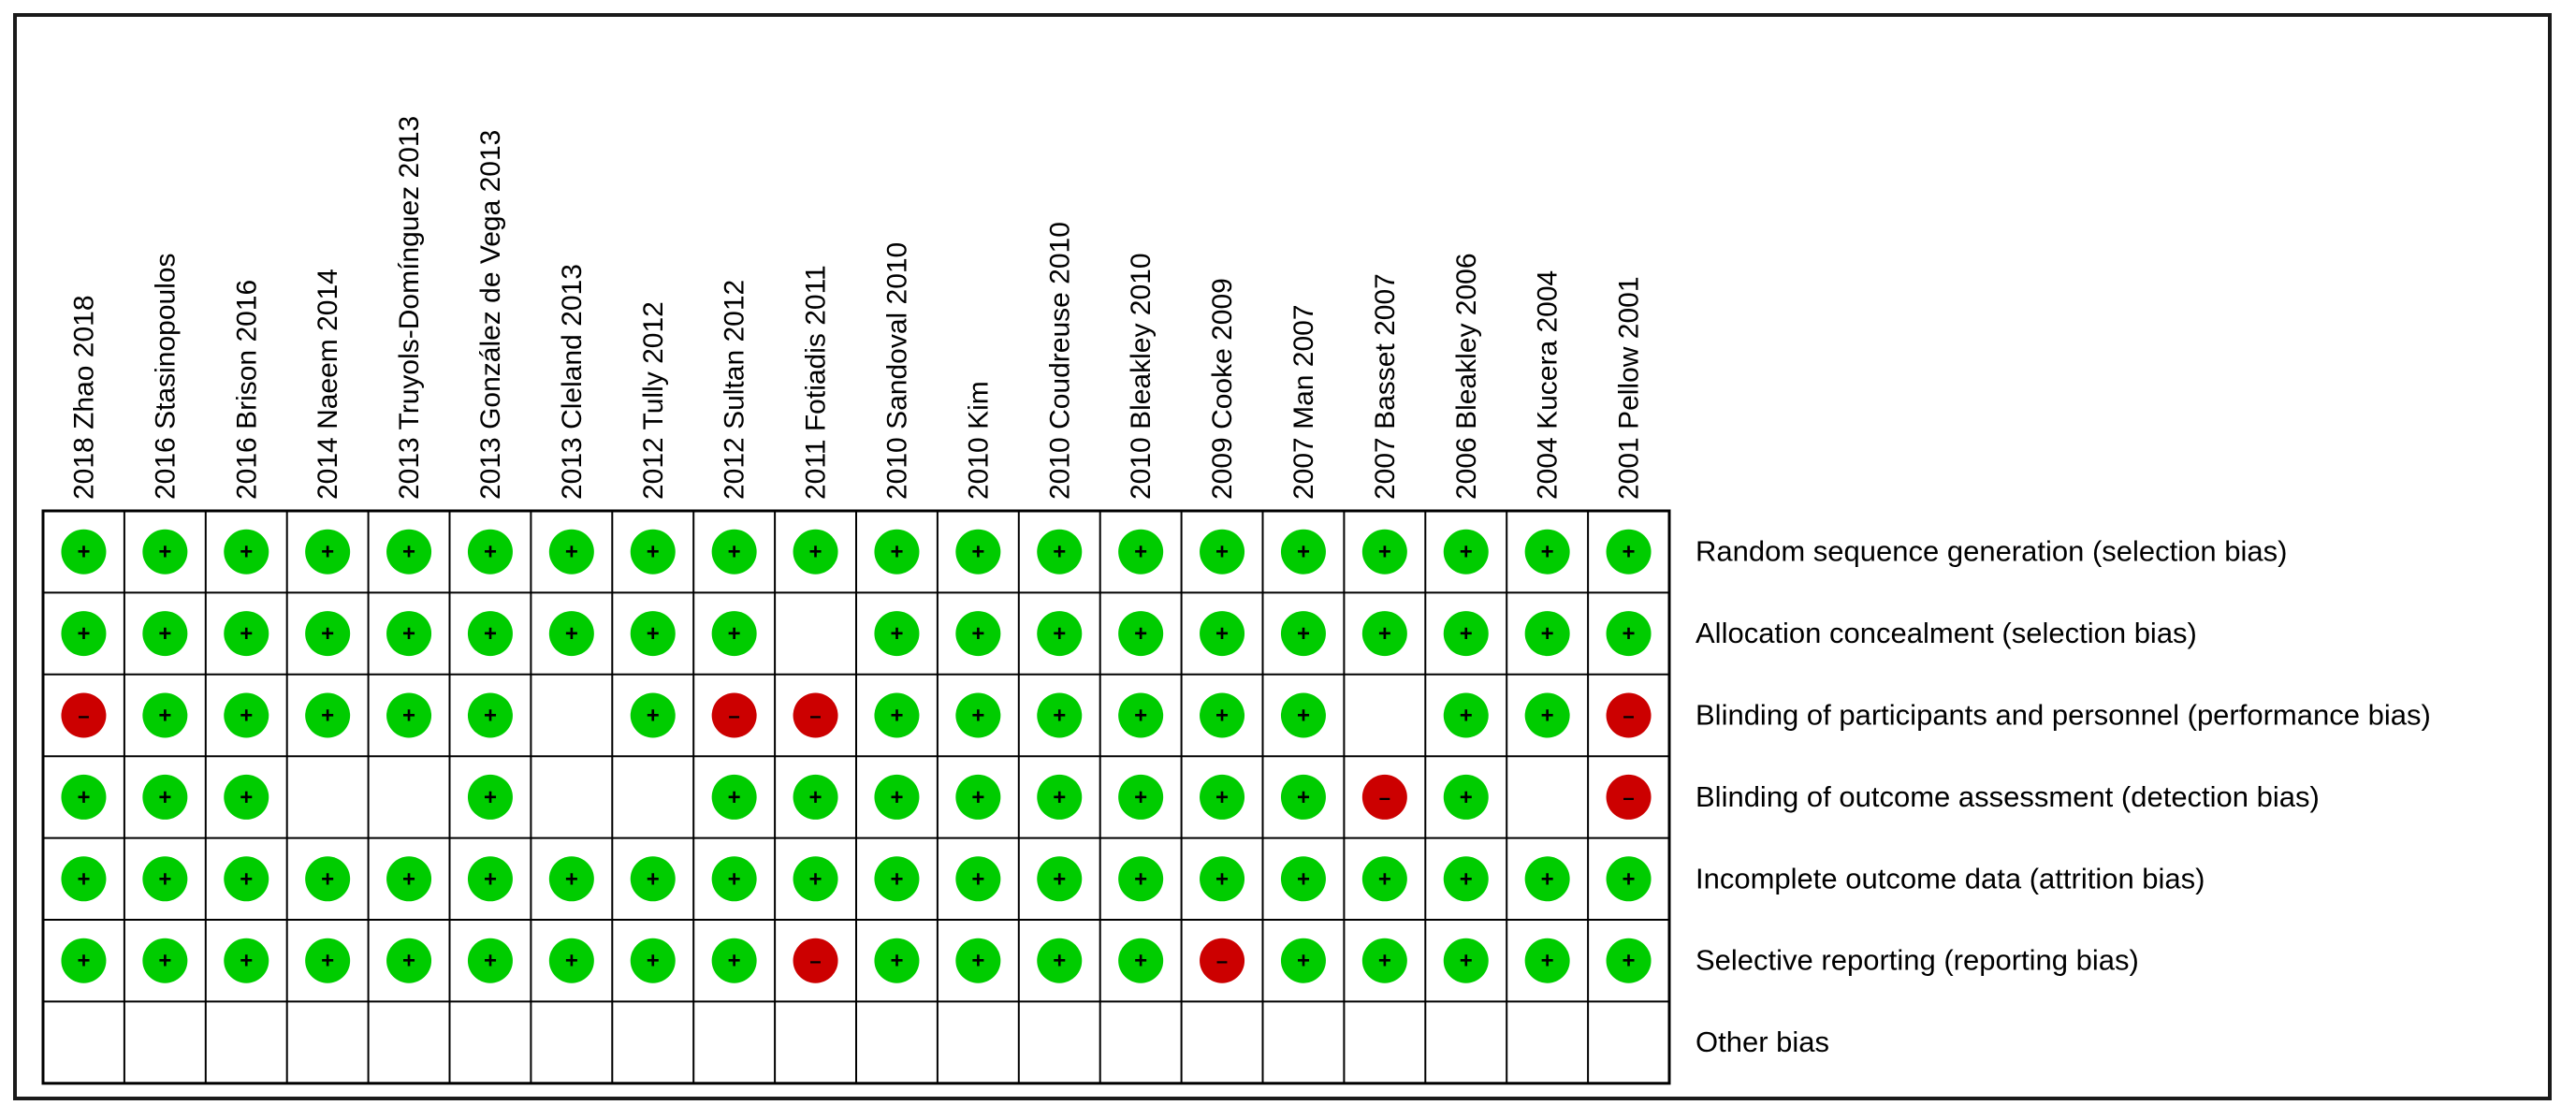 The width and height of the screenshot is (2576, 1120). I want to click on study-label: 2010 Kim, so click(978, 440).